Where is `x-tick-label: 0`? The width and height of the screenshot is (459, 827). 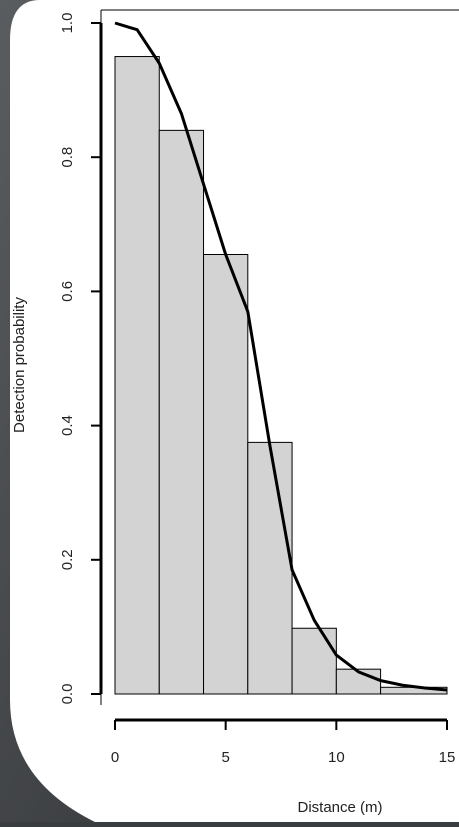 x-tick-label: 0 is located at coordinates (115, 757).